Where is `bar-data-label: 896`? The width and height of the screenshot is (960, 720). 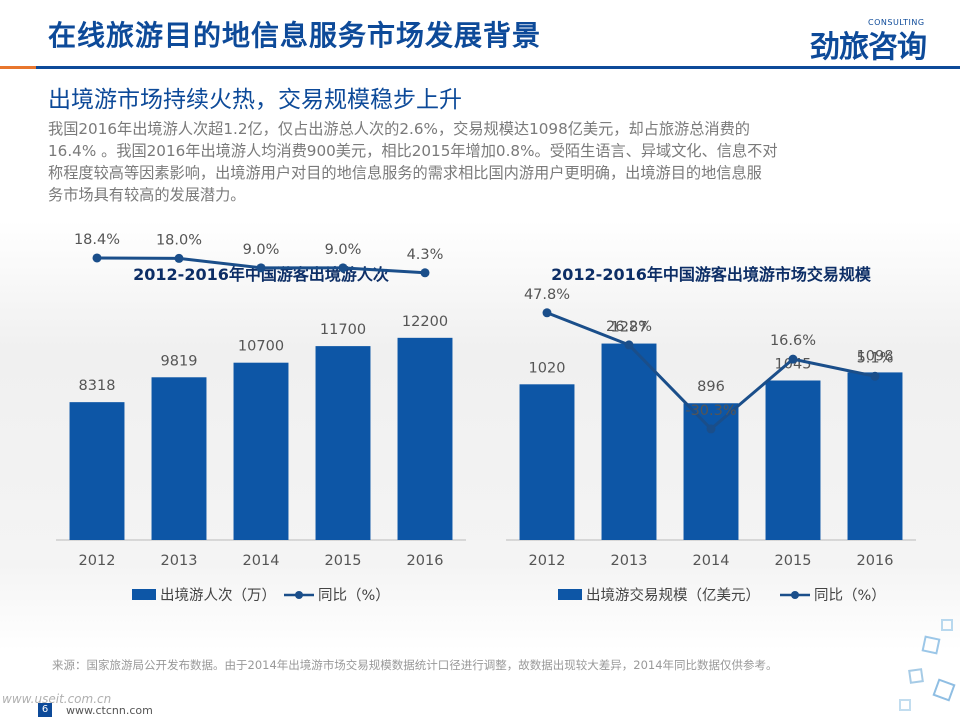
bar-data-label: 896 is located at coordinates (711, 387).